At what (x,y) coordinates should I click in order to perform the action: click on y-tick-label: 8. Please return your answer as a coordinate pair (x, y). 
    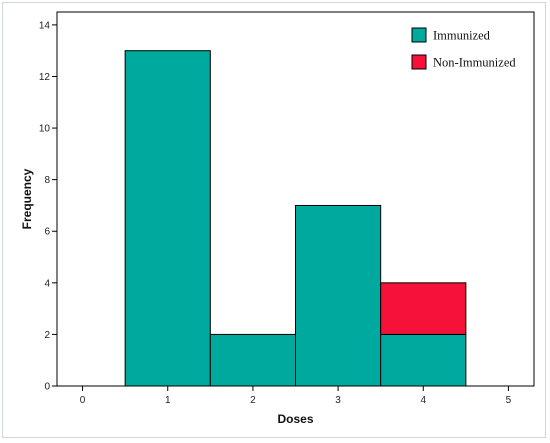
    Looking at the image, I should click on (47, 180).